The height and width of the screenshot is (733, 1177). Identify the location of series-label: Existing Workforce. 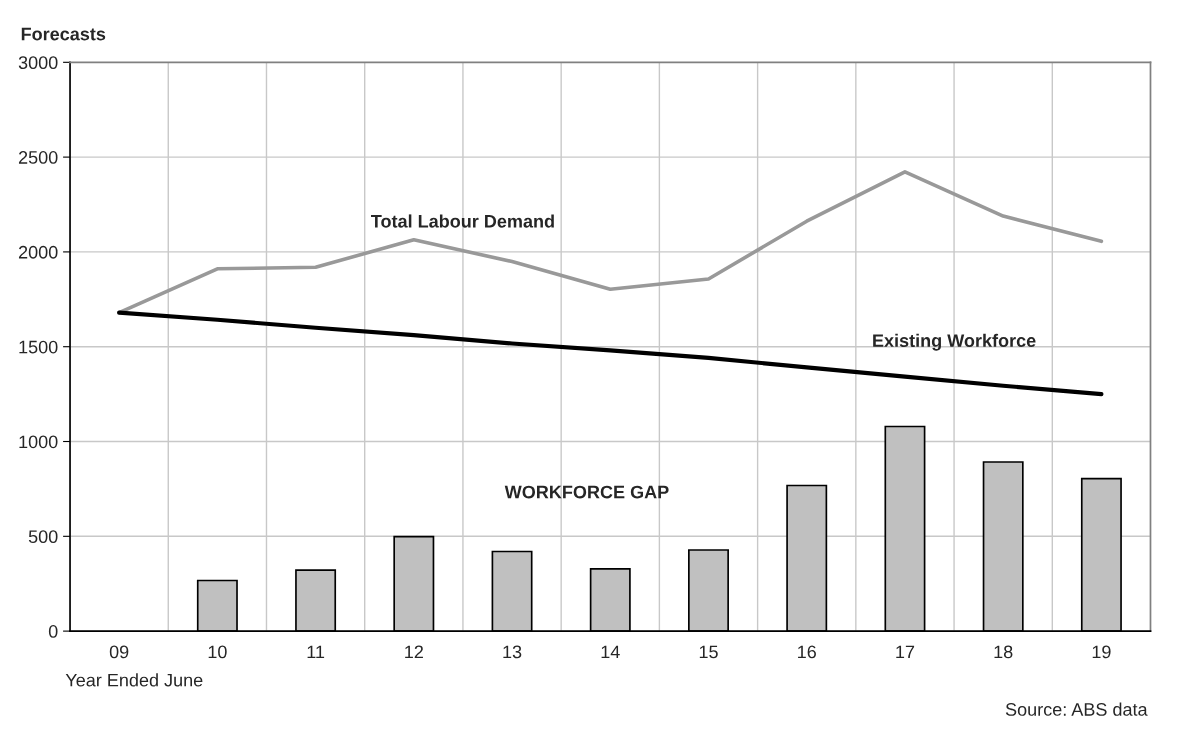
(954, 342).